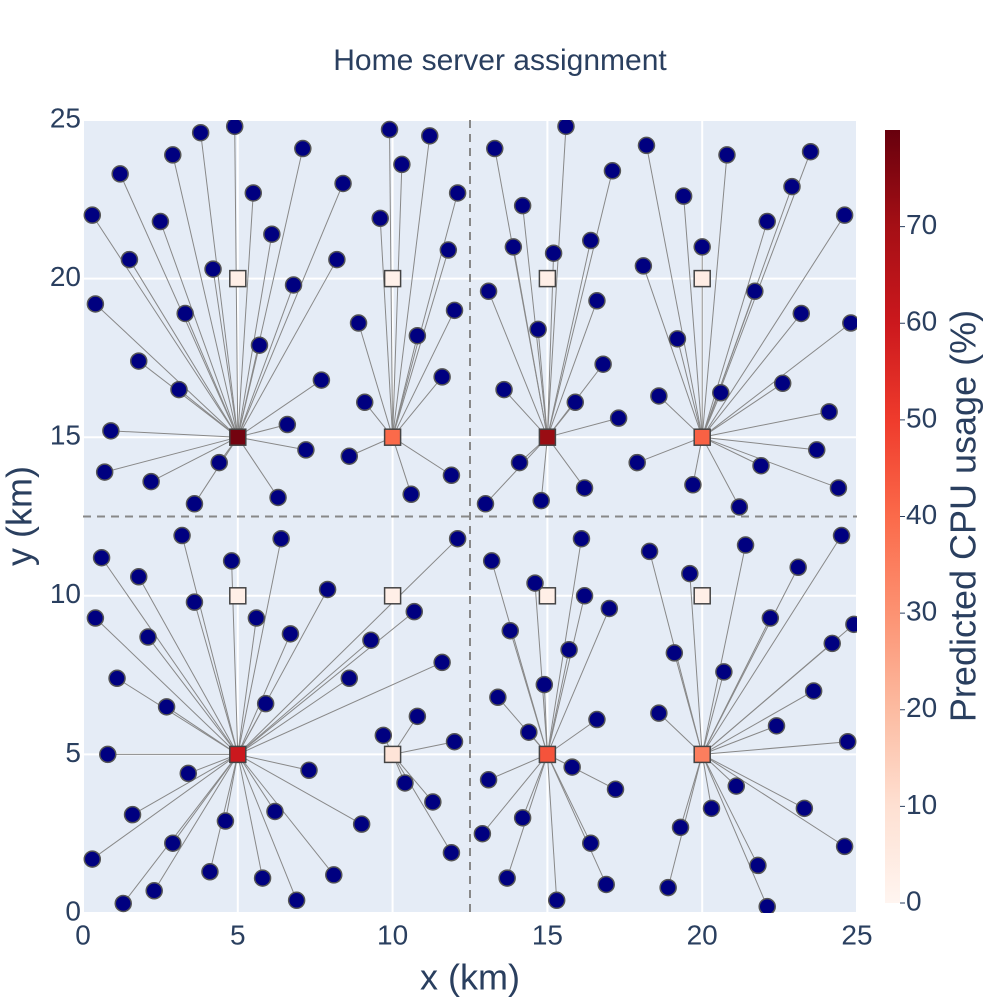 This screenshot has width=1000, height=1000. I want to click on colorbar-tick-label: 50, so click(921, 417).